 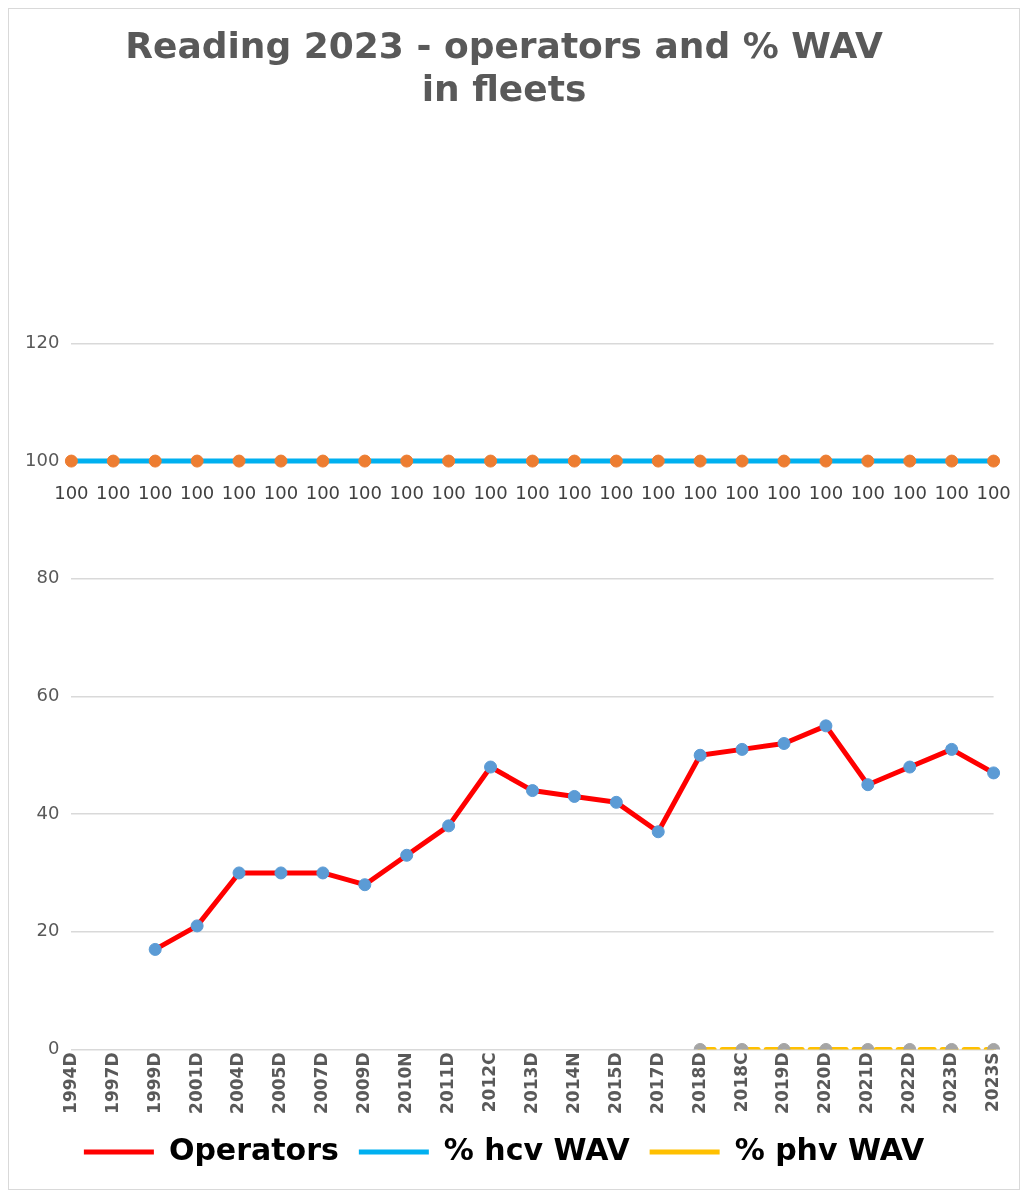 I want to click on x-tick-label: 2010N, so click(x=405, y=1083).